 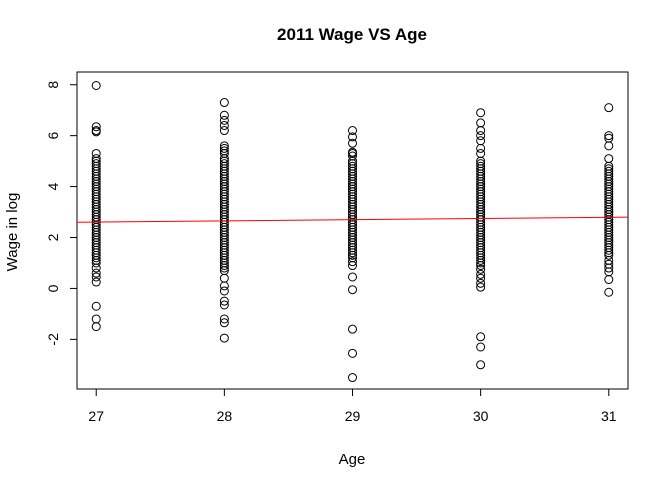 I want to click on chart-title: 2011 Wage VS Age, so click(x=352, y=34).